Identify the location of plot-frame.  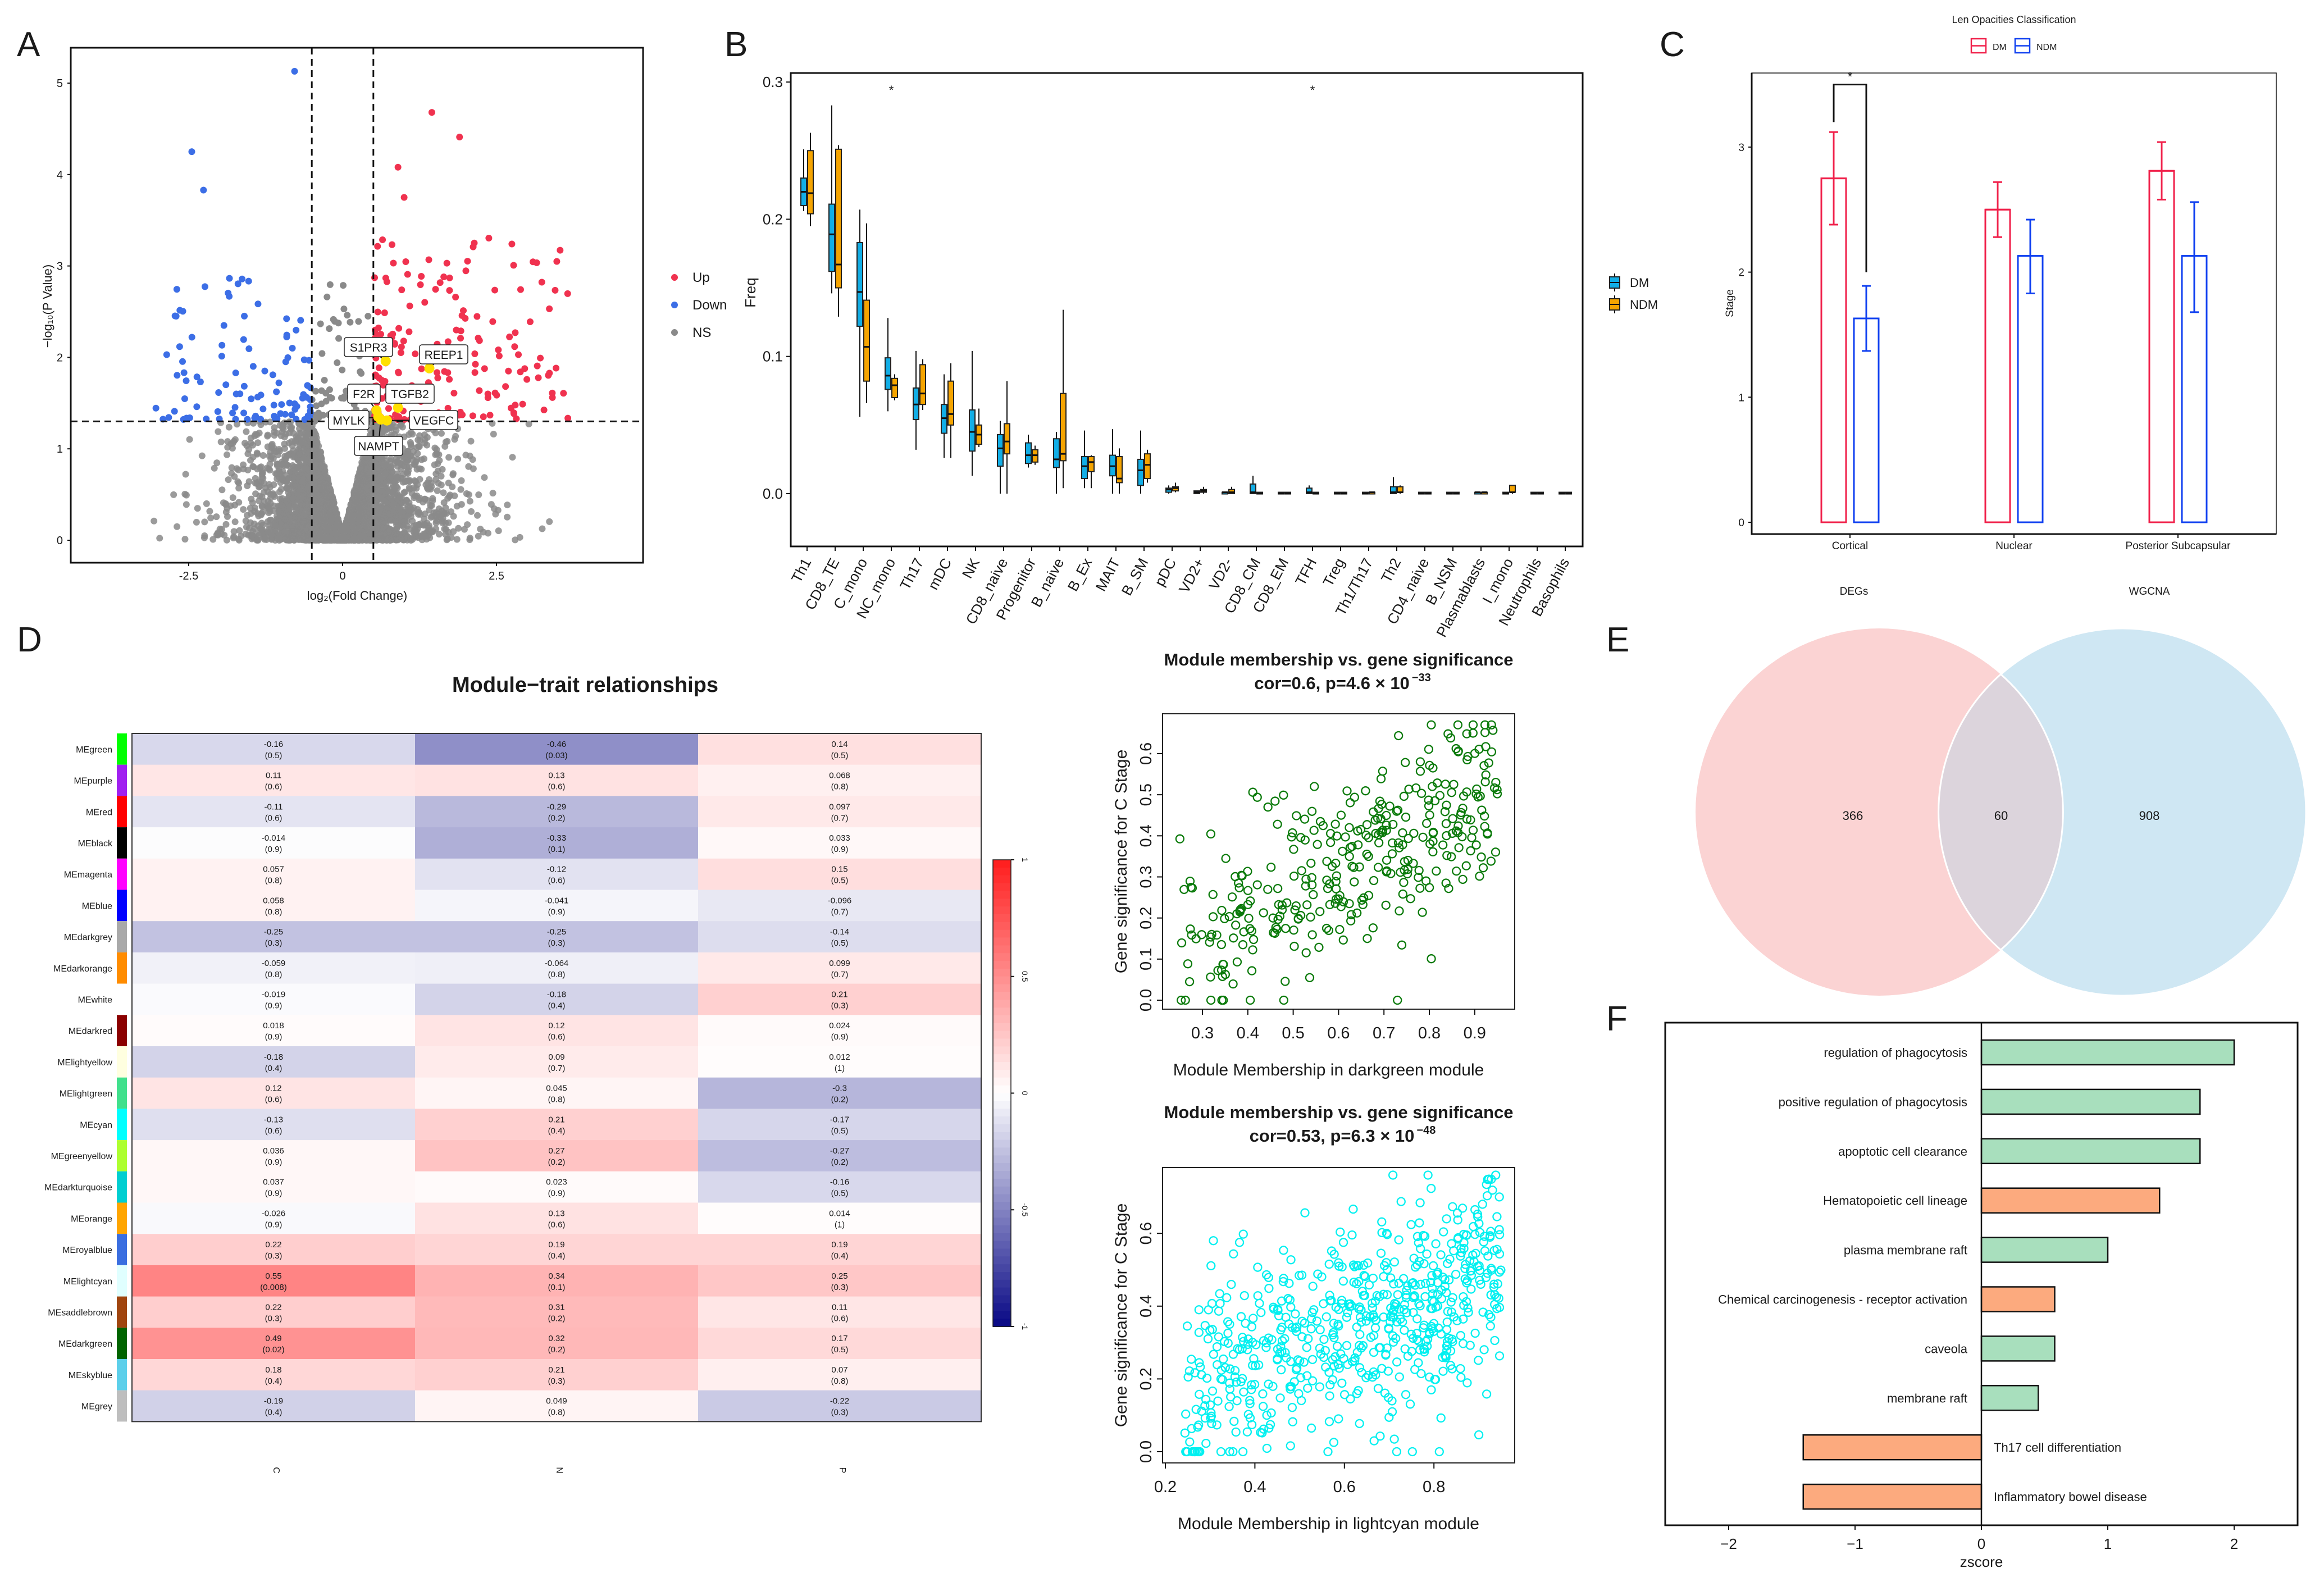
(2014, 303).